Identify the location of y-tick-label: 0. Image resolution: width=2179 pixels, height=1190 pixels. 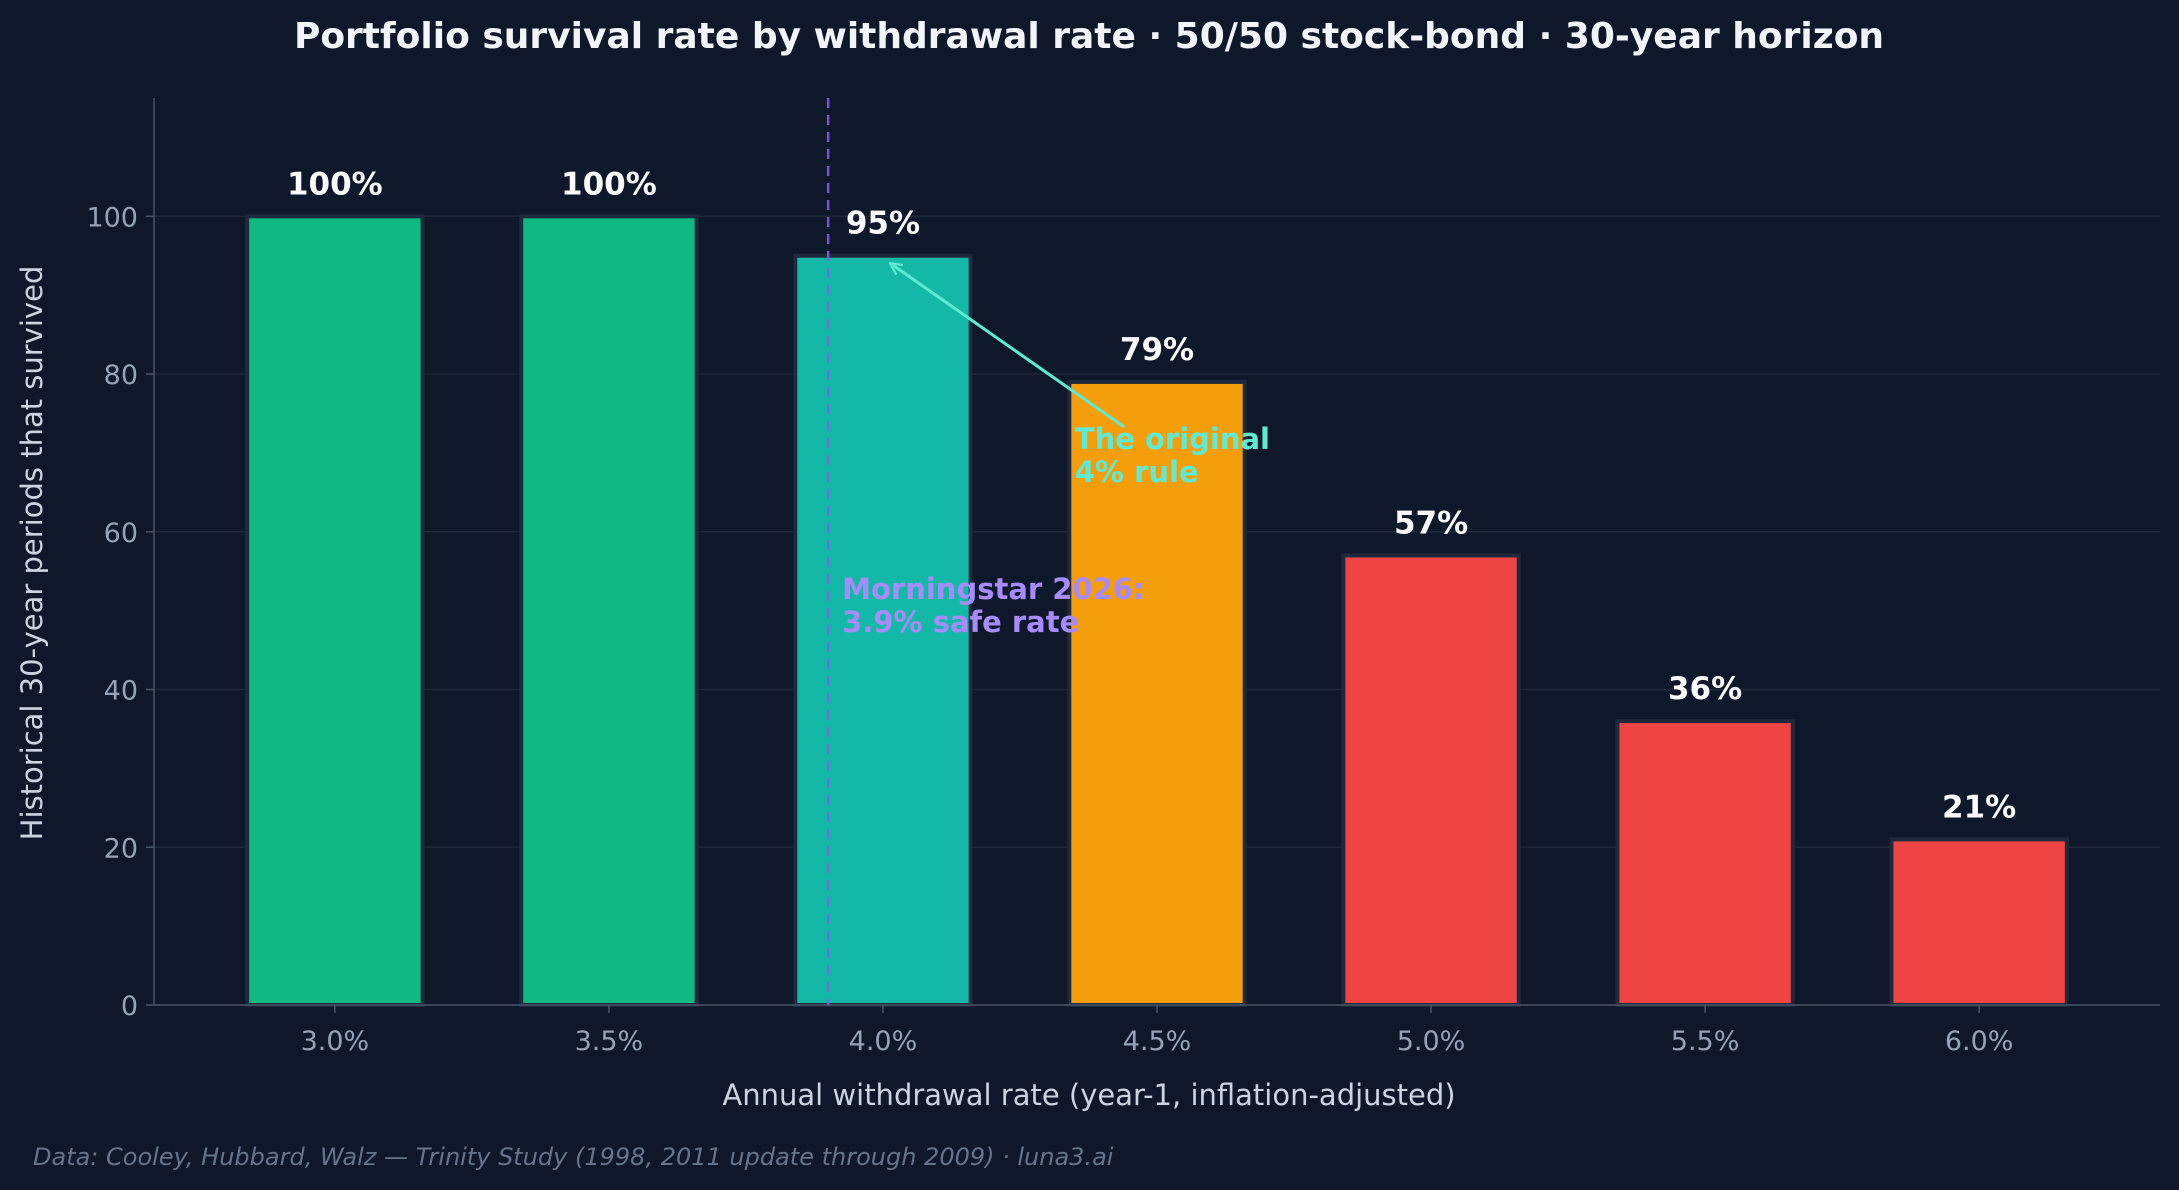
(129, 1006).